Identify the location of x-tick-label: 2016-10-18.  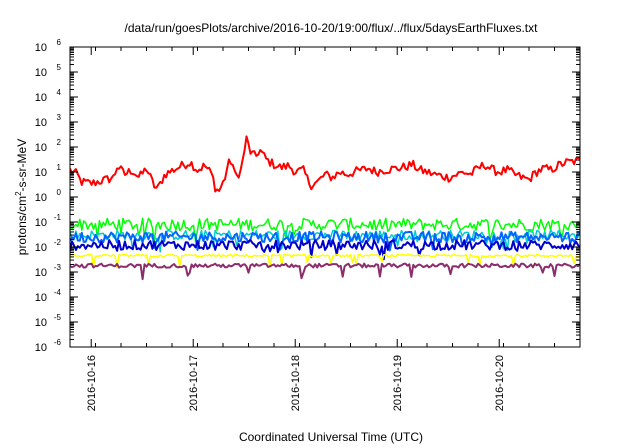
(296, 383).